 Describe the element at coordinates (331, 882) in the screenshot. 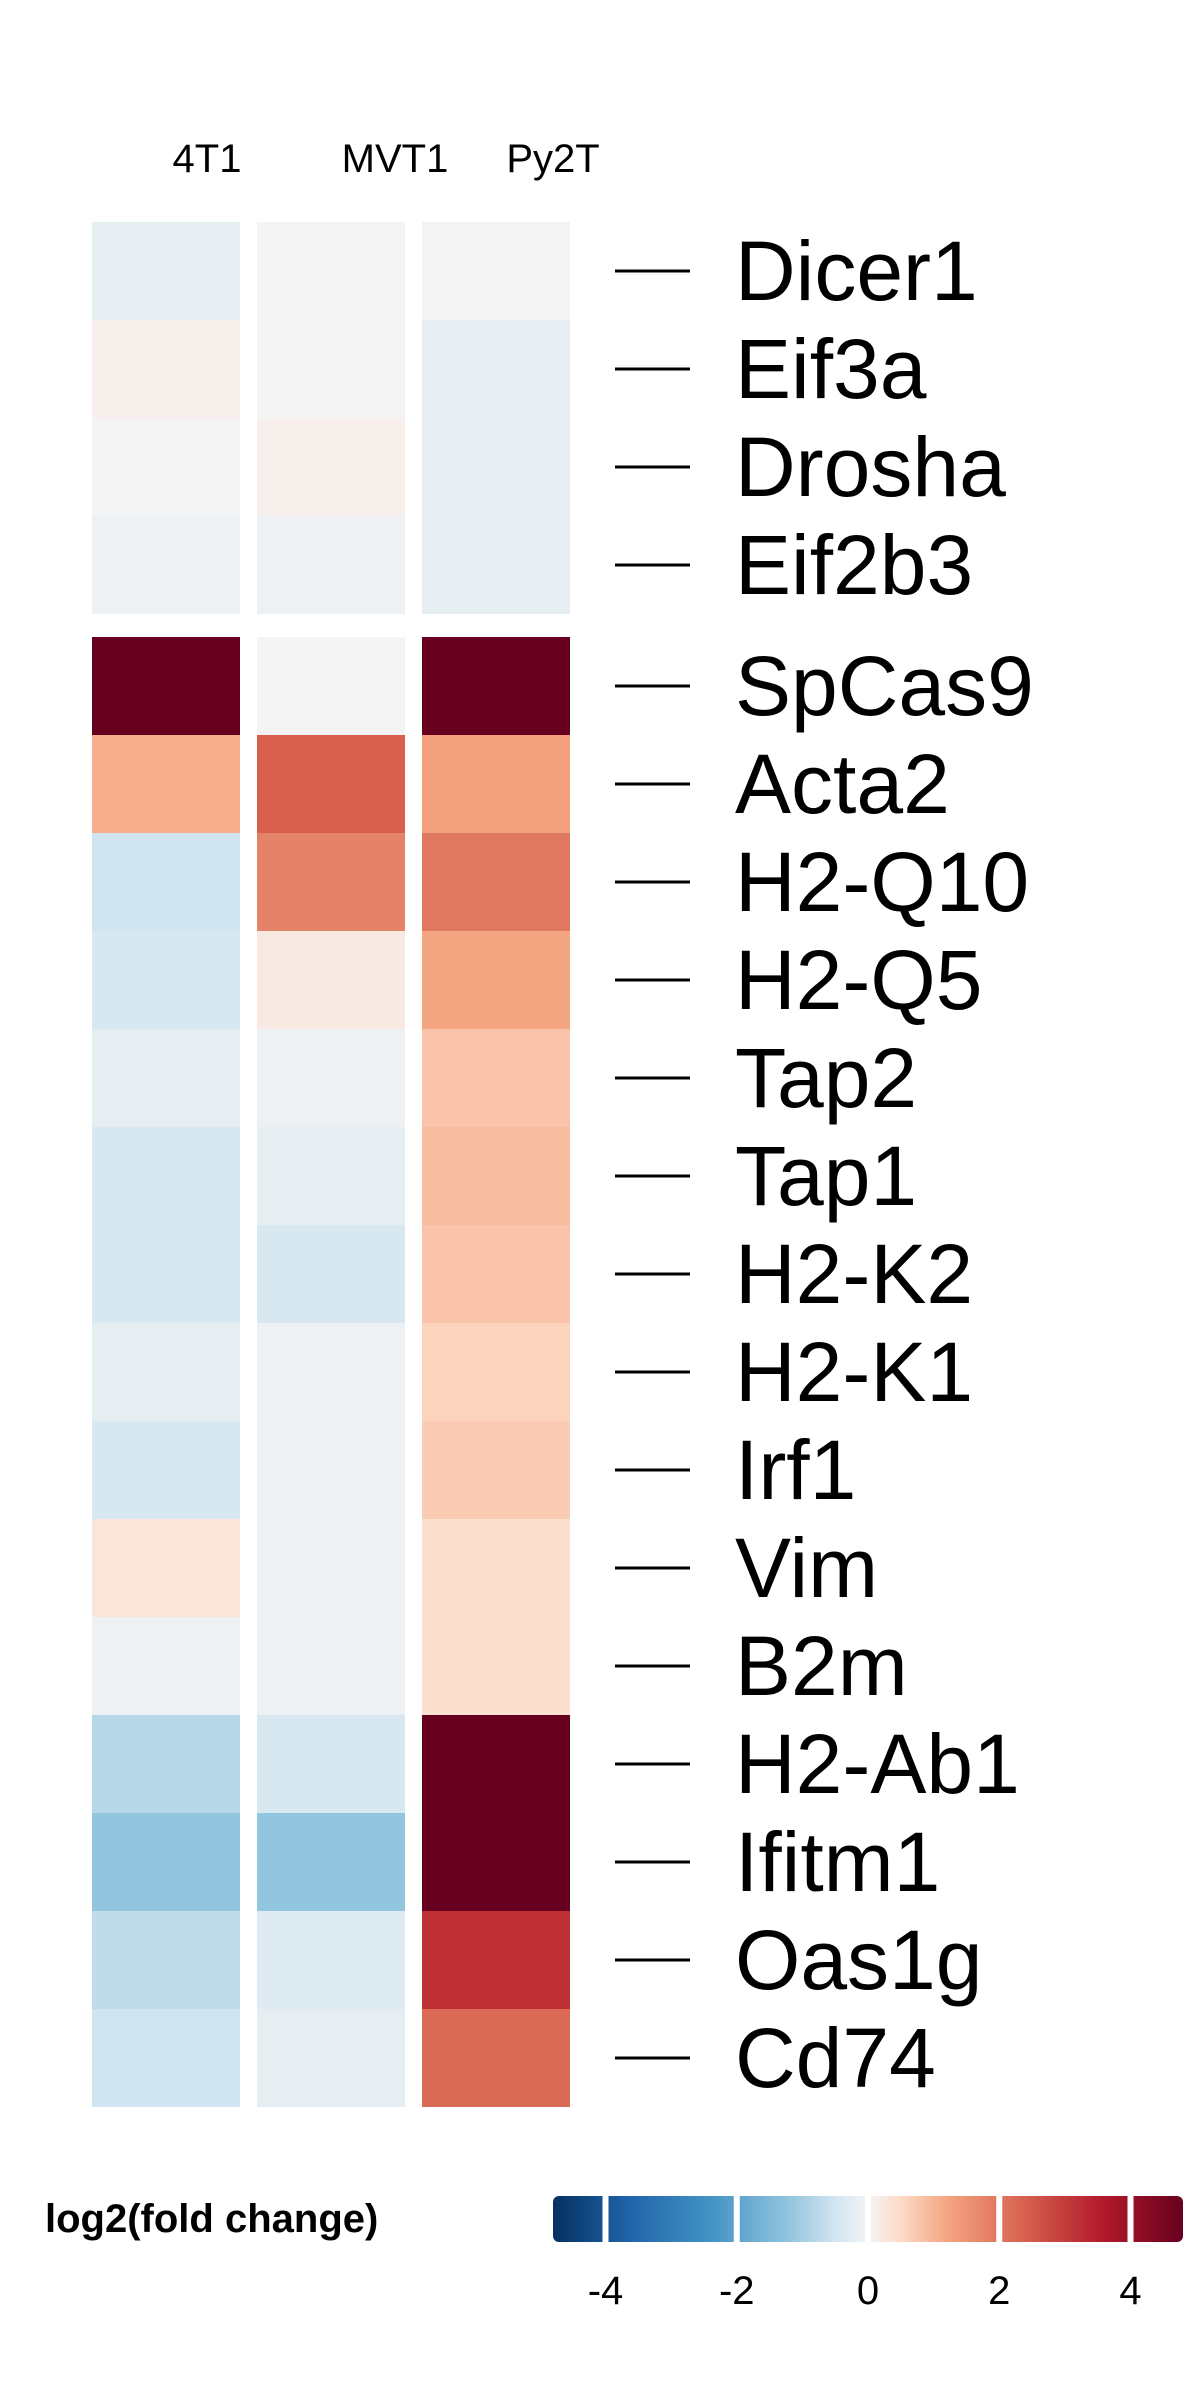

I see `heatmap-cell-h2-q10-mvt1` at that location.